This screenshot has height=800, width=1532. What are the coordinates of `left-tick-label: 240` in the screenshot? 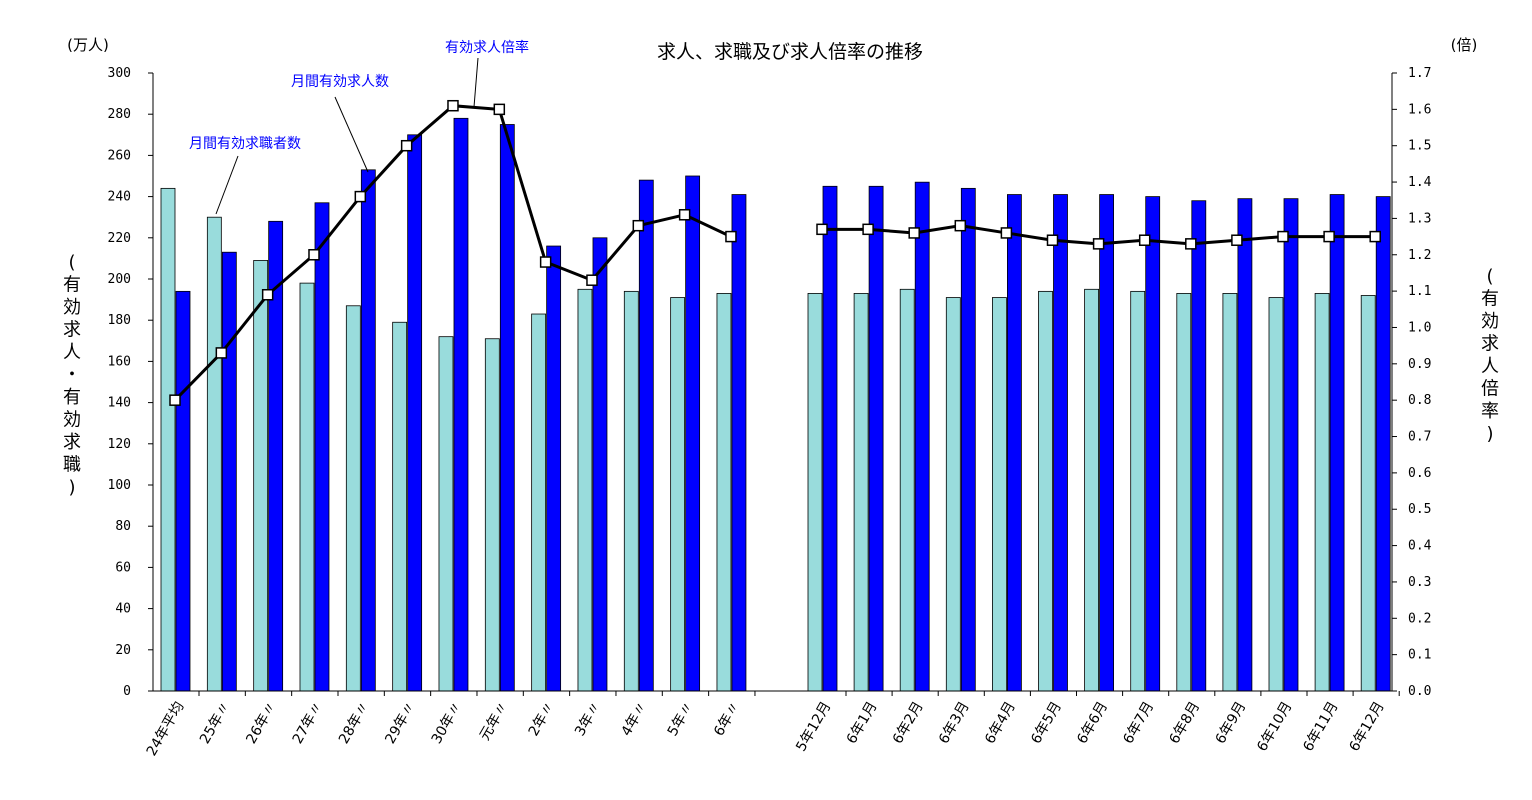 It's located at (119, 197).